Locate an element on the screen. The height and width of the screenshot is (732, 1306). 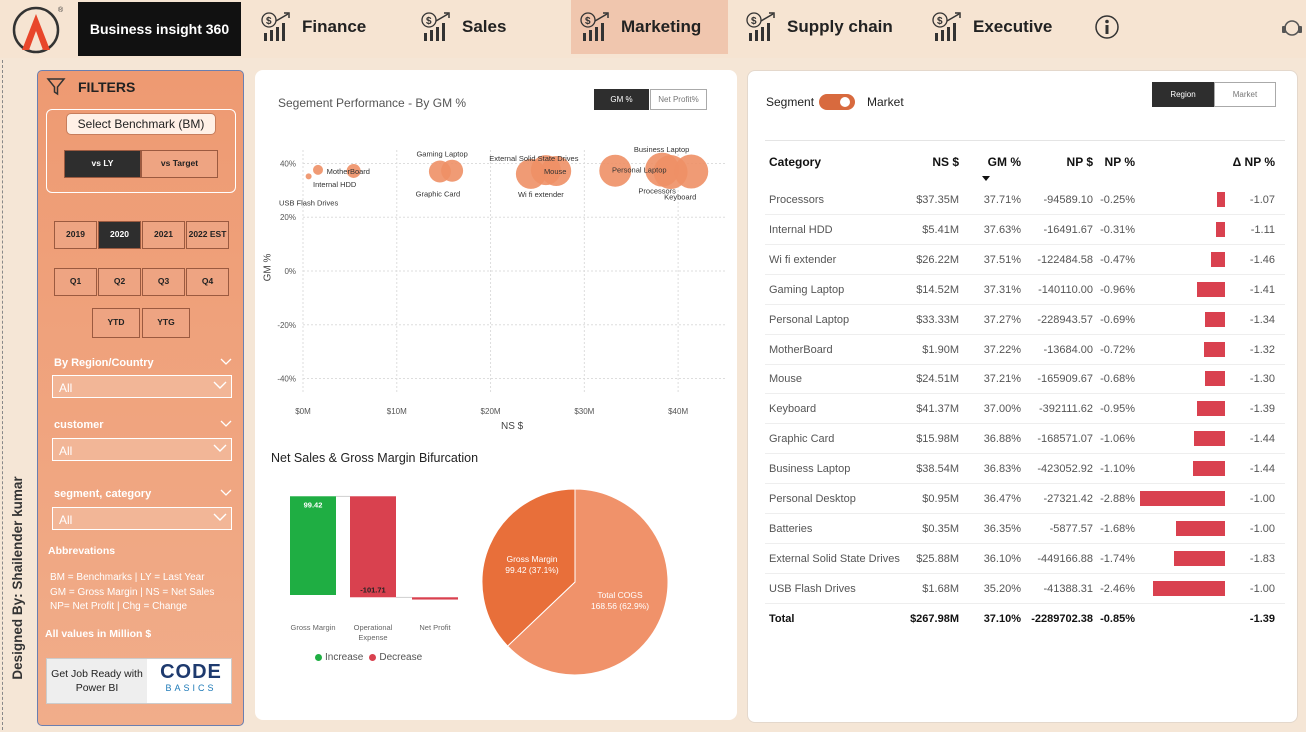
header-ns: NS $ is located at coordinates (945, 162).